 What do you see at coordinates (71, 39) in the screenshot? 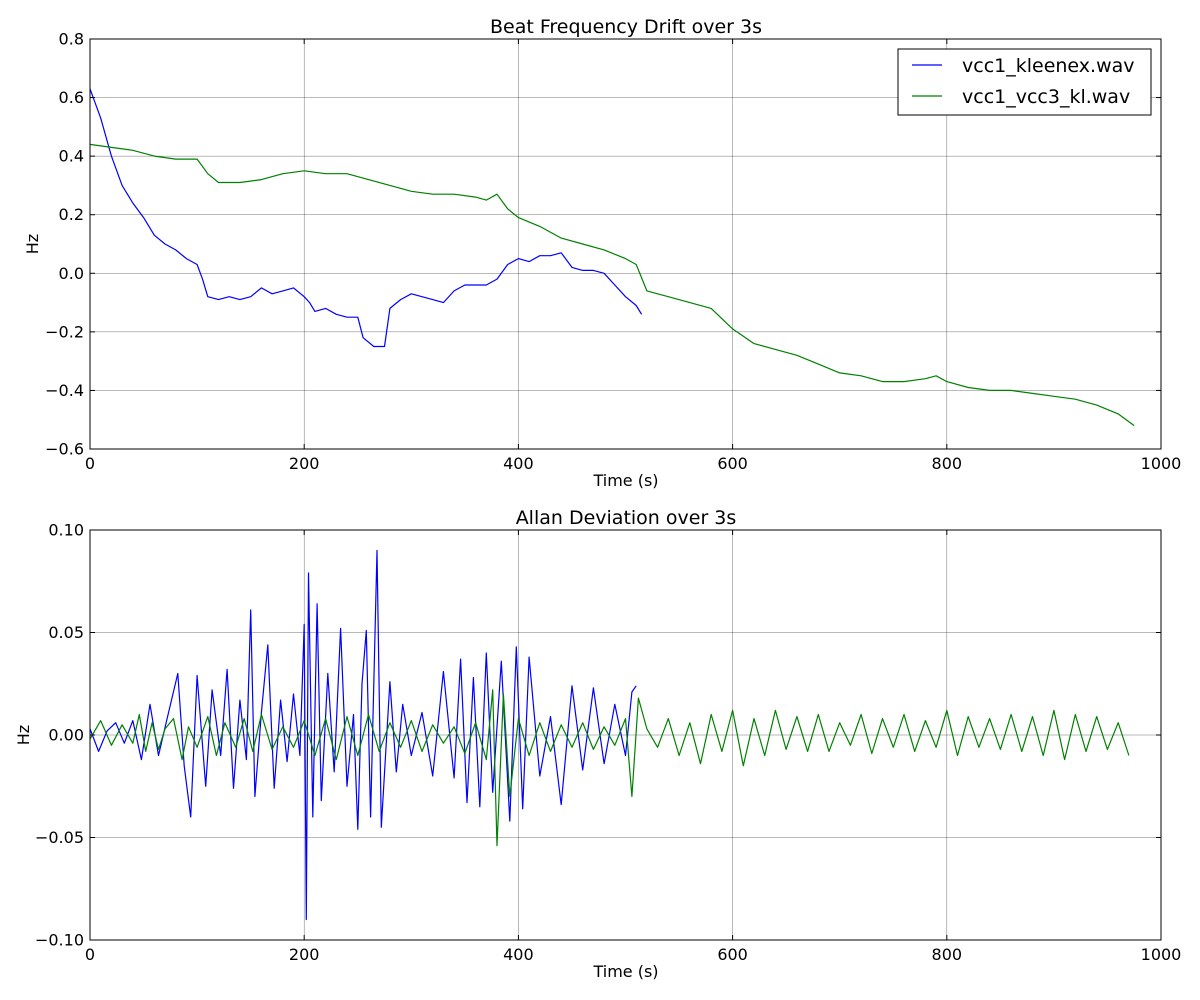
I see `drift-y-tick-label: 0.8` at bounding box center [71, 39].